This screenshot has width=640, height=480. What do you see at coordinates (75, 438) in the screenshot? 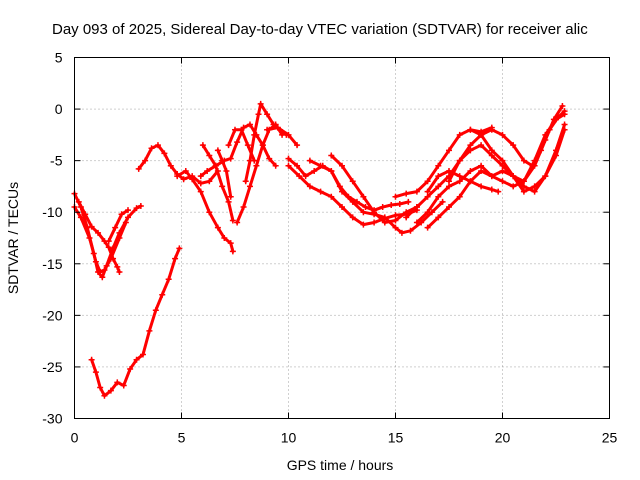
I see `x-tick-label: 0` at bounding box center [75, 438].